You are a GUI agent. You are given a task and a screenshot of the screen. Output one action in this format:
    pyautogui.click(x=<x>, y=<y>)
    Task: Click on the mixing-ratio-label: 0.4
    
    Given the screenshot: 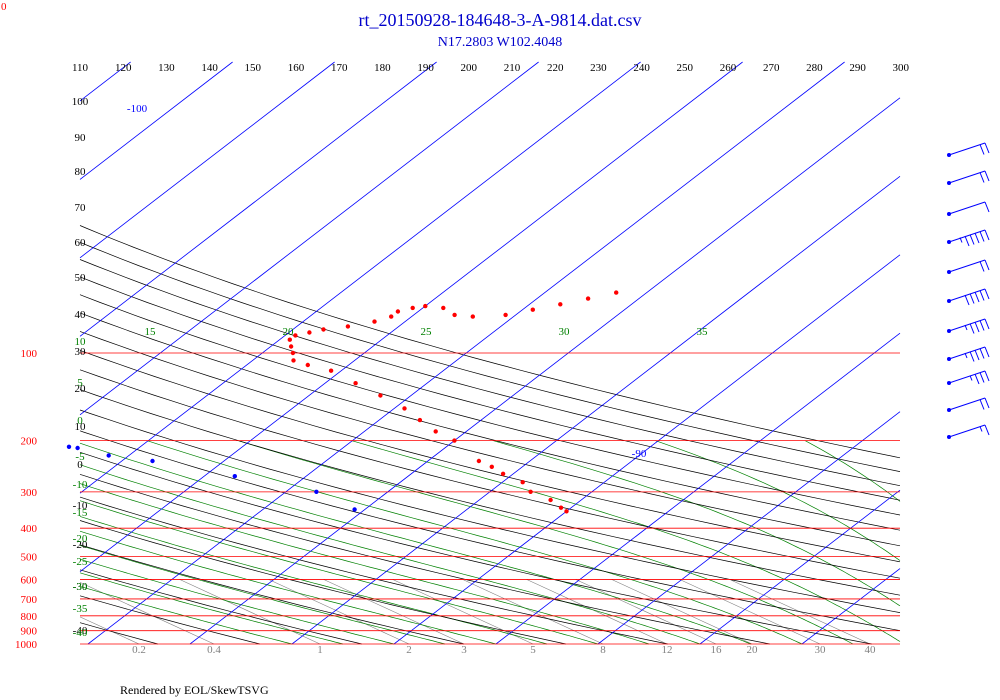 What is the action you would take?
    pyautogui.click(x=214, y=650)
    